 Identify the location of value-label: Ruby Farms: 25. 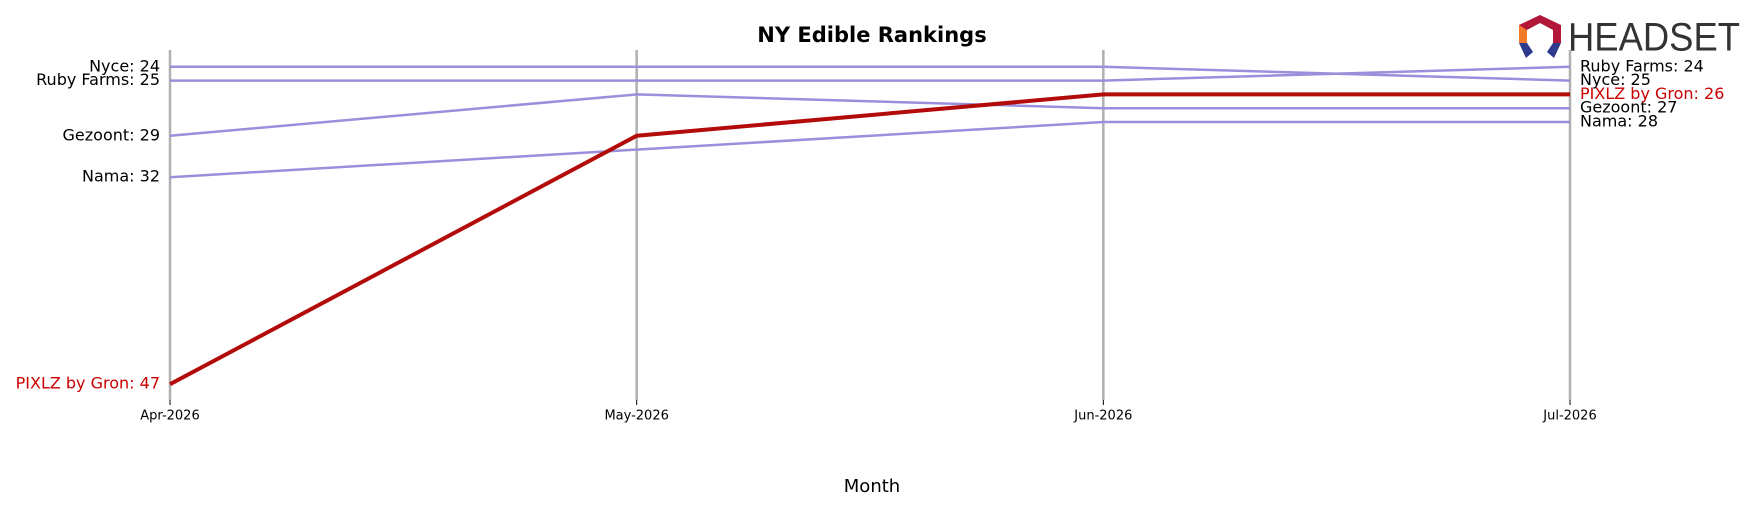
(98, 79).